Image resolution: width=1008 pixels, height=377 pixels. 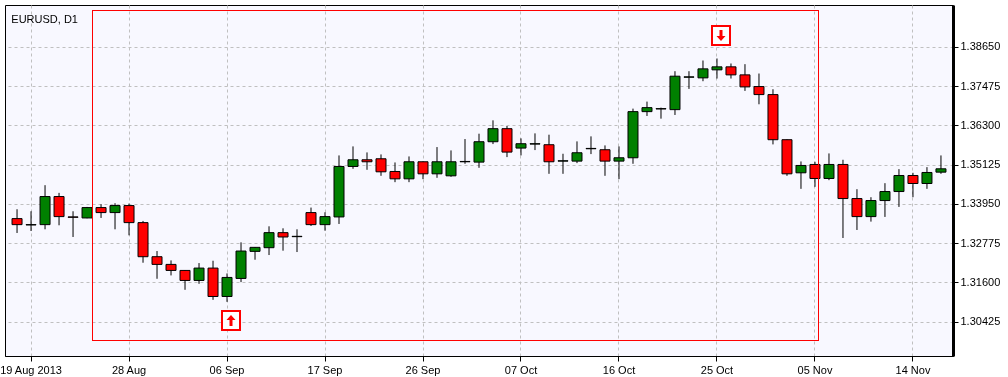 What do you see at coordinates (980, 242) in the screenshot?
I see `y-tick-label: 1.32775` at bounding box center [980, 242].